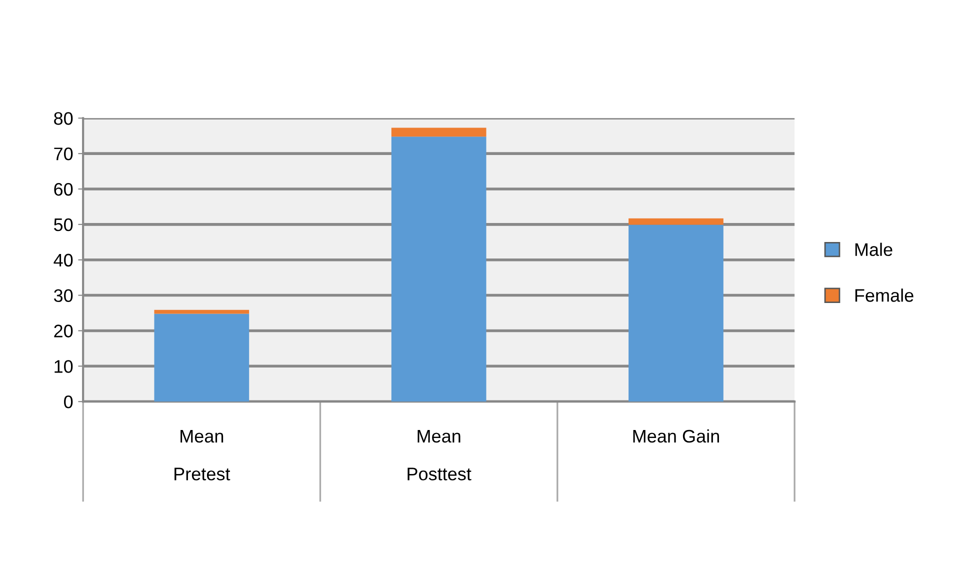 This screenshot has height=582, width=955. I want to click on y-tick-label: 70, so click(63, 154).